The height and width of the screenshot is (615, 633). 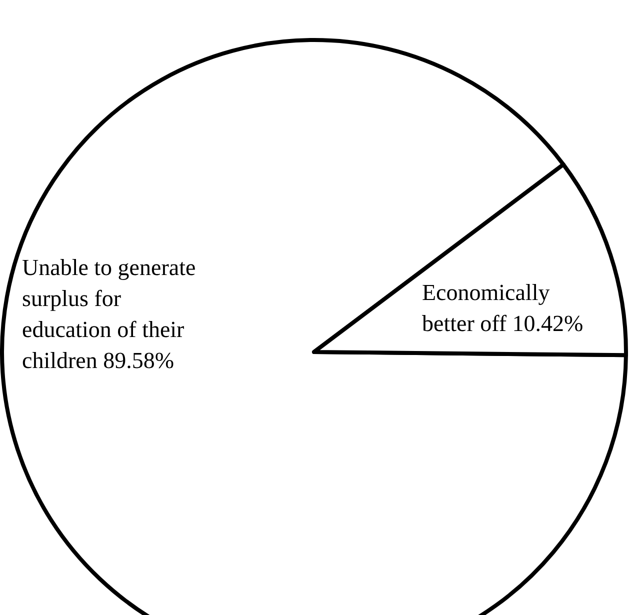 I want to click on slice-label: Unable to generate surplus for education of their children 89.58%, so click(x=109, y=314).